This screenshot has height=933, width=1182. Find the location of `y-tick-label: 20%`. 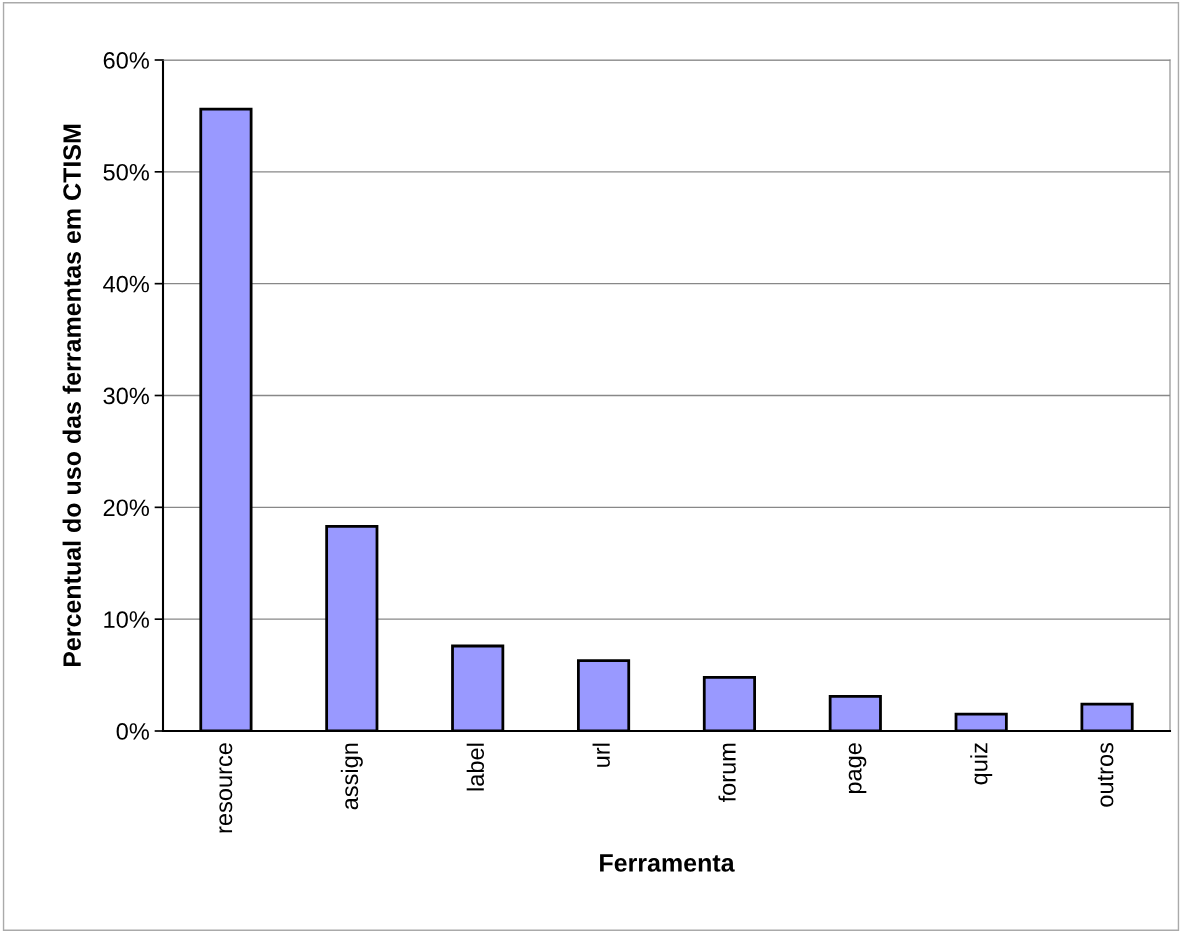

y-tick-label: 20% is located at coordinates (126, 508).